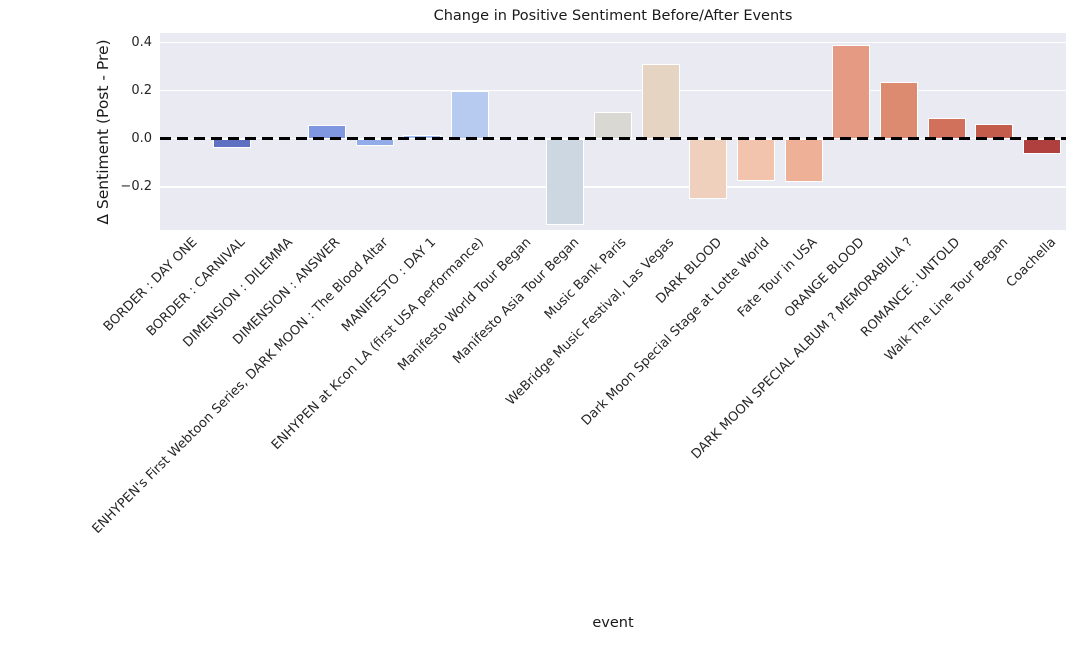  Describe the element at coordinates (141, 43) in the screenshot. I see `y-tick-label: 0.4` at that location.